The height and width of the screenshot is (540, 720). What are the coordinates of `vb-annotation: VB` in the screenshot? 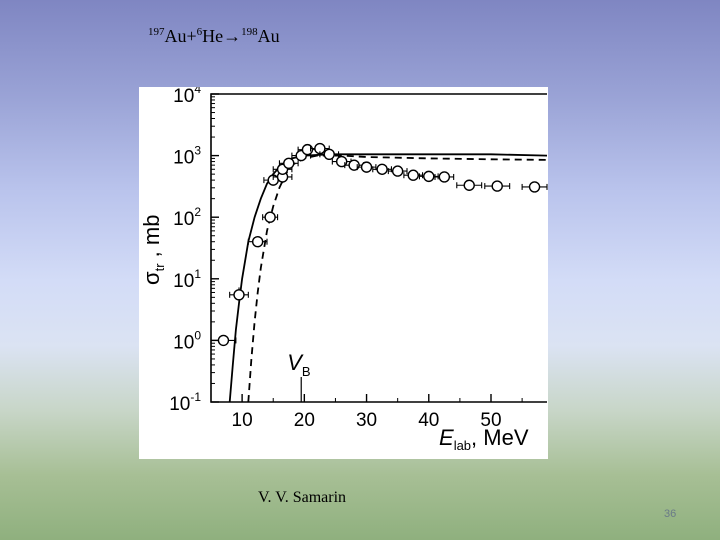 It's located at (298, 364).